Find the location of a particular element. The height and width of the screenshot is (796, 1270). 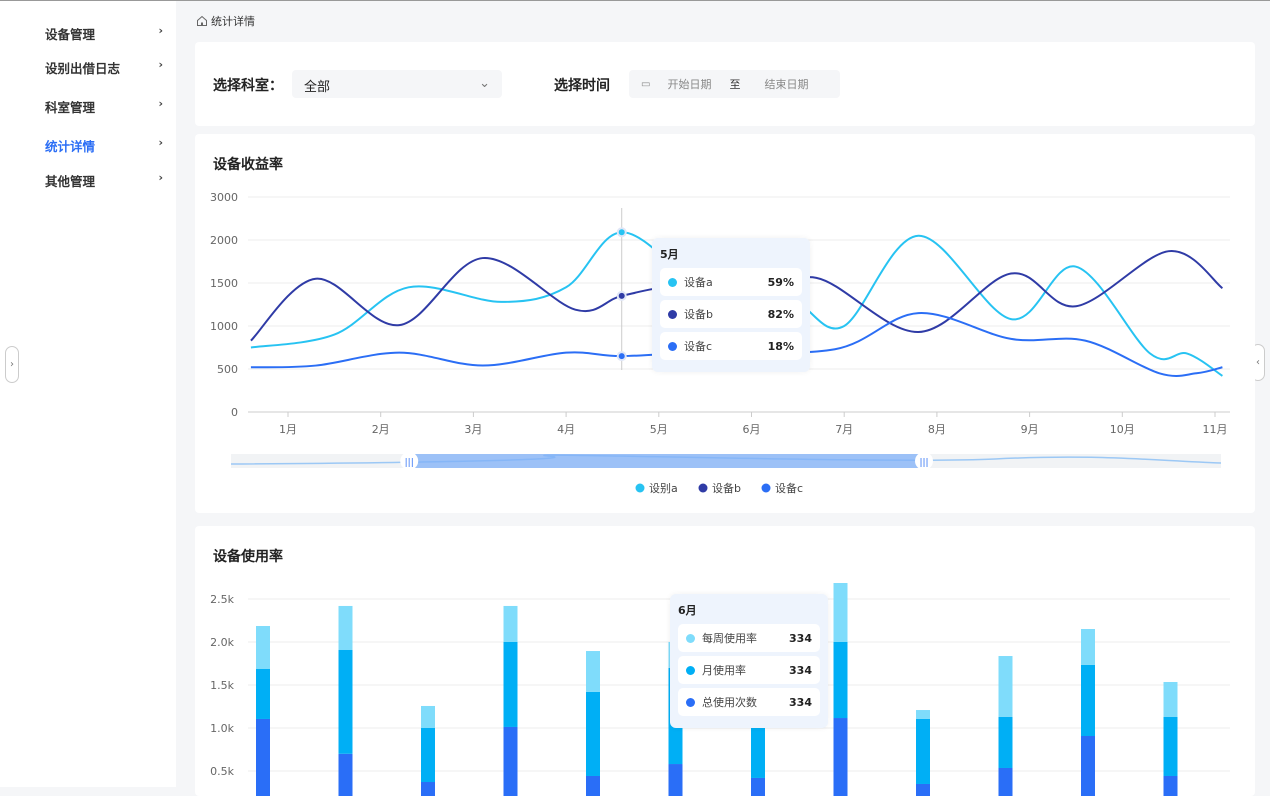

x-tick-label: 5月 is located at coordinates (659, 429).